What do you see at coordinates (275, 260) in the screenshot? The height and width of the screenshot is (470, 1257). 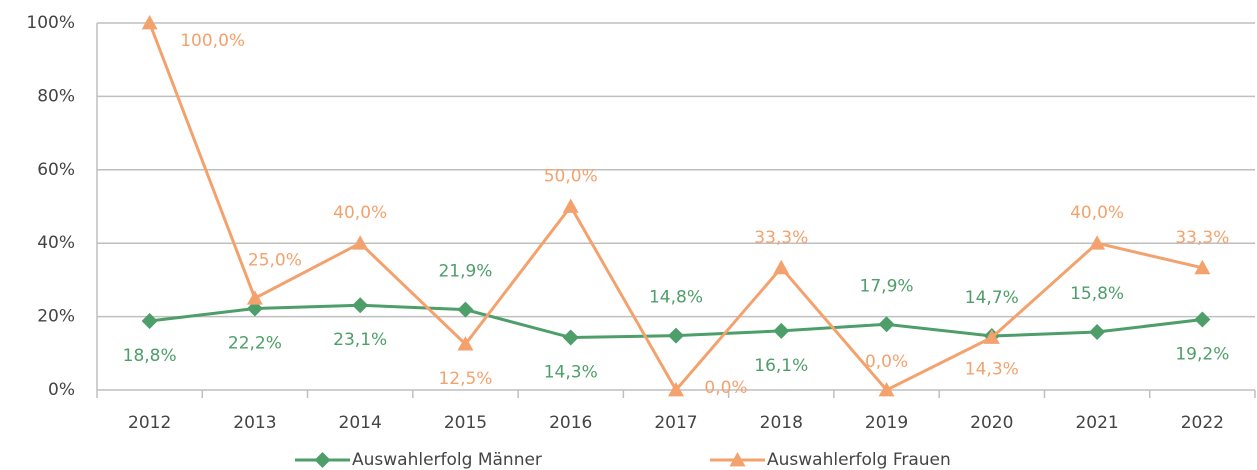 I see `data-label: 25,0%` at bounding box center [275, 260].